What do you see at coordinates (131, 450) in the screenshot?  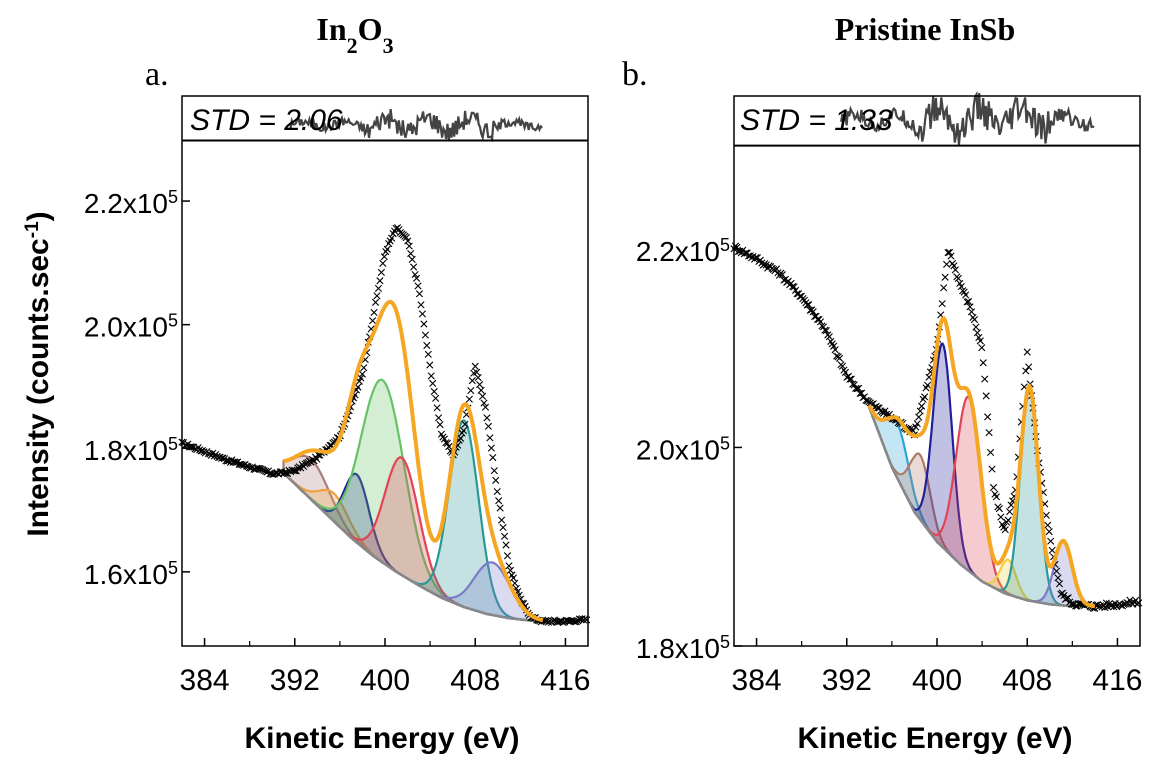 I see `panel-a-y-tick-label: 1.8x105` at bounding box center [131, 450].